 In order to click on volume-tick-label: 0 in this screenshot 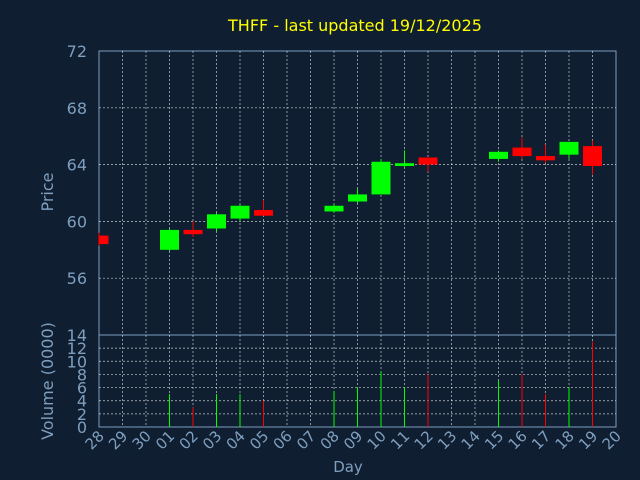, I will do `click(82, 427)`.